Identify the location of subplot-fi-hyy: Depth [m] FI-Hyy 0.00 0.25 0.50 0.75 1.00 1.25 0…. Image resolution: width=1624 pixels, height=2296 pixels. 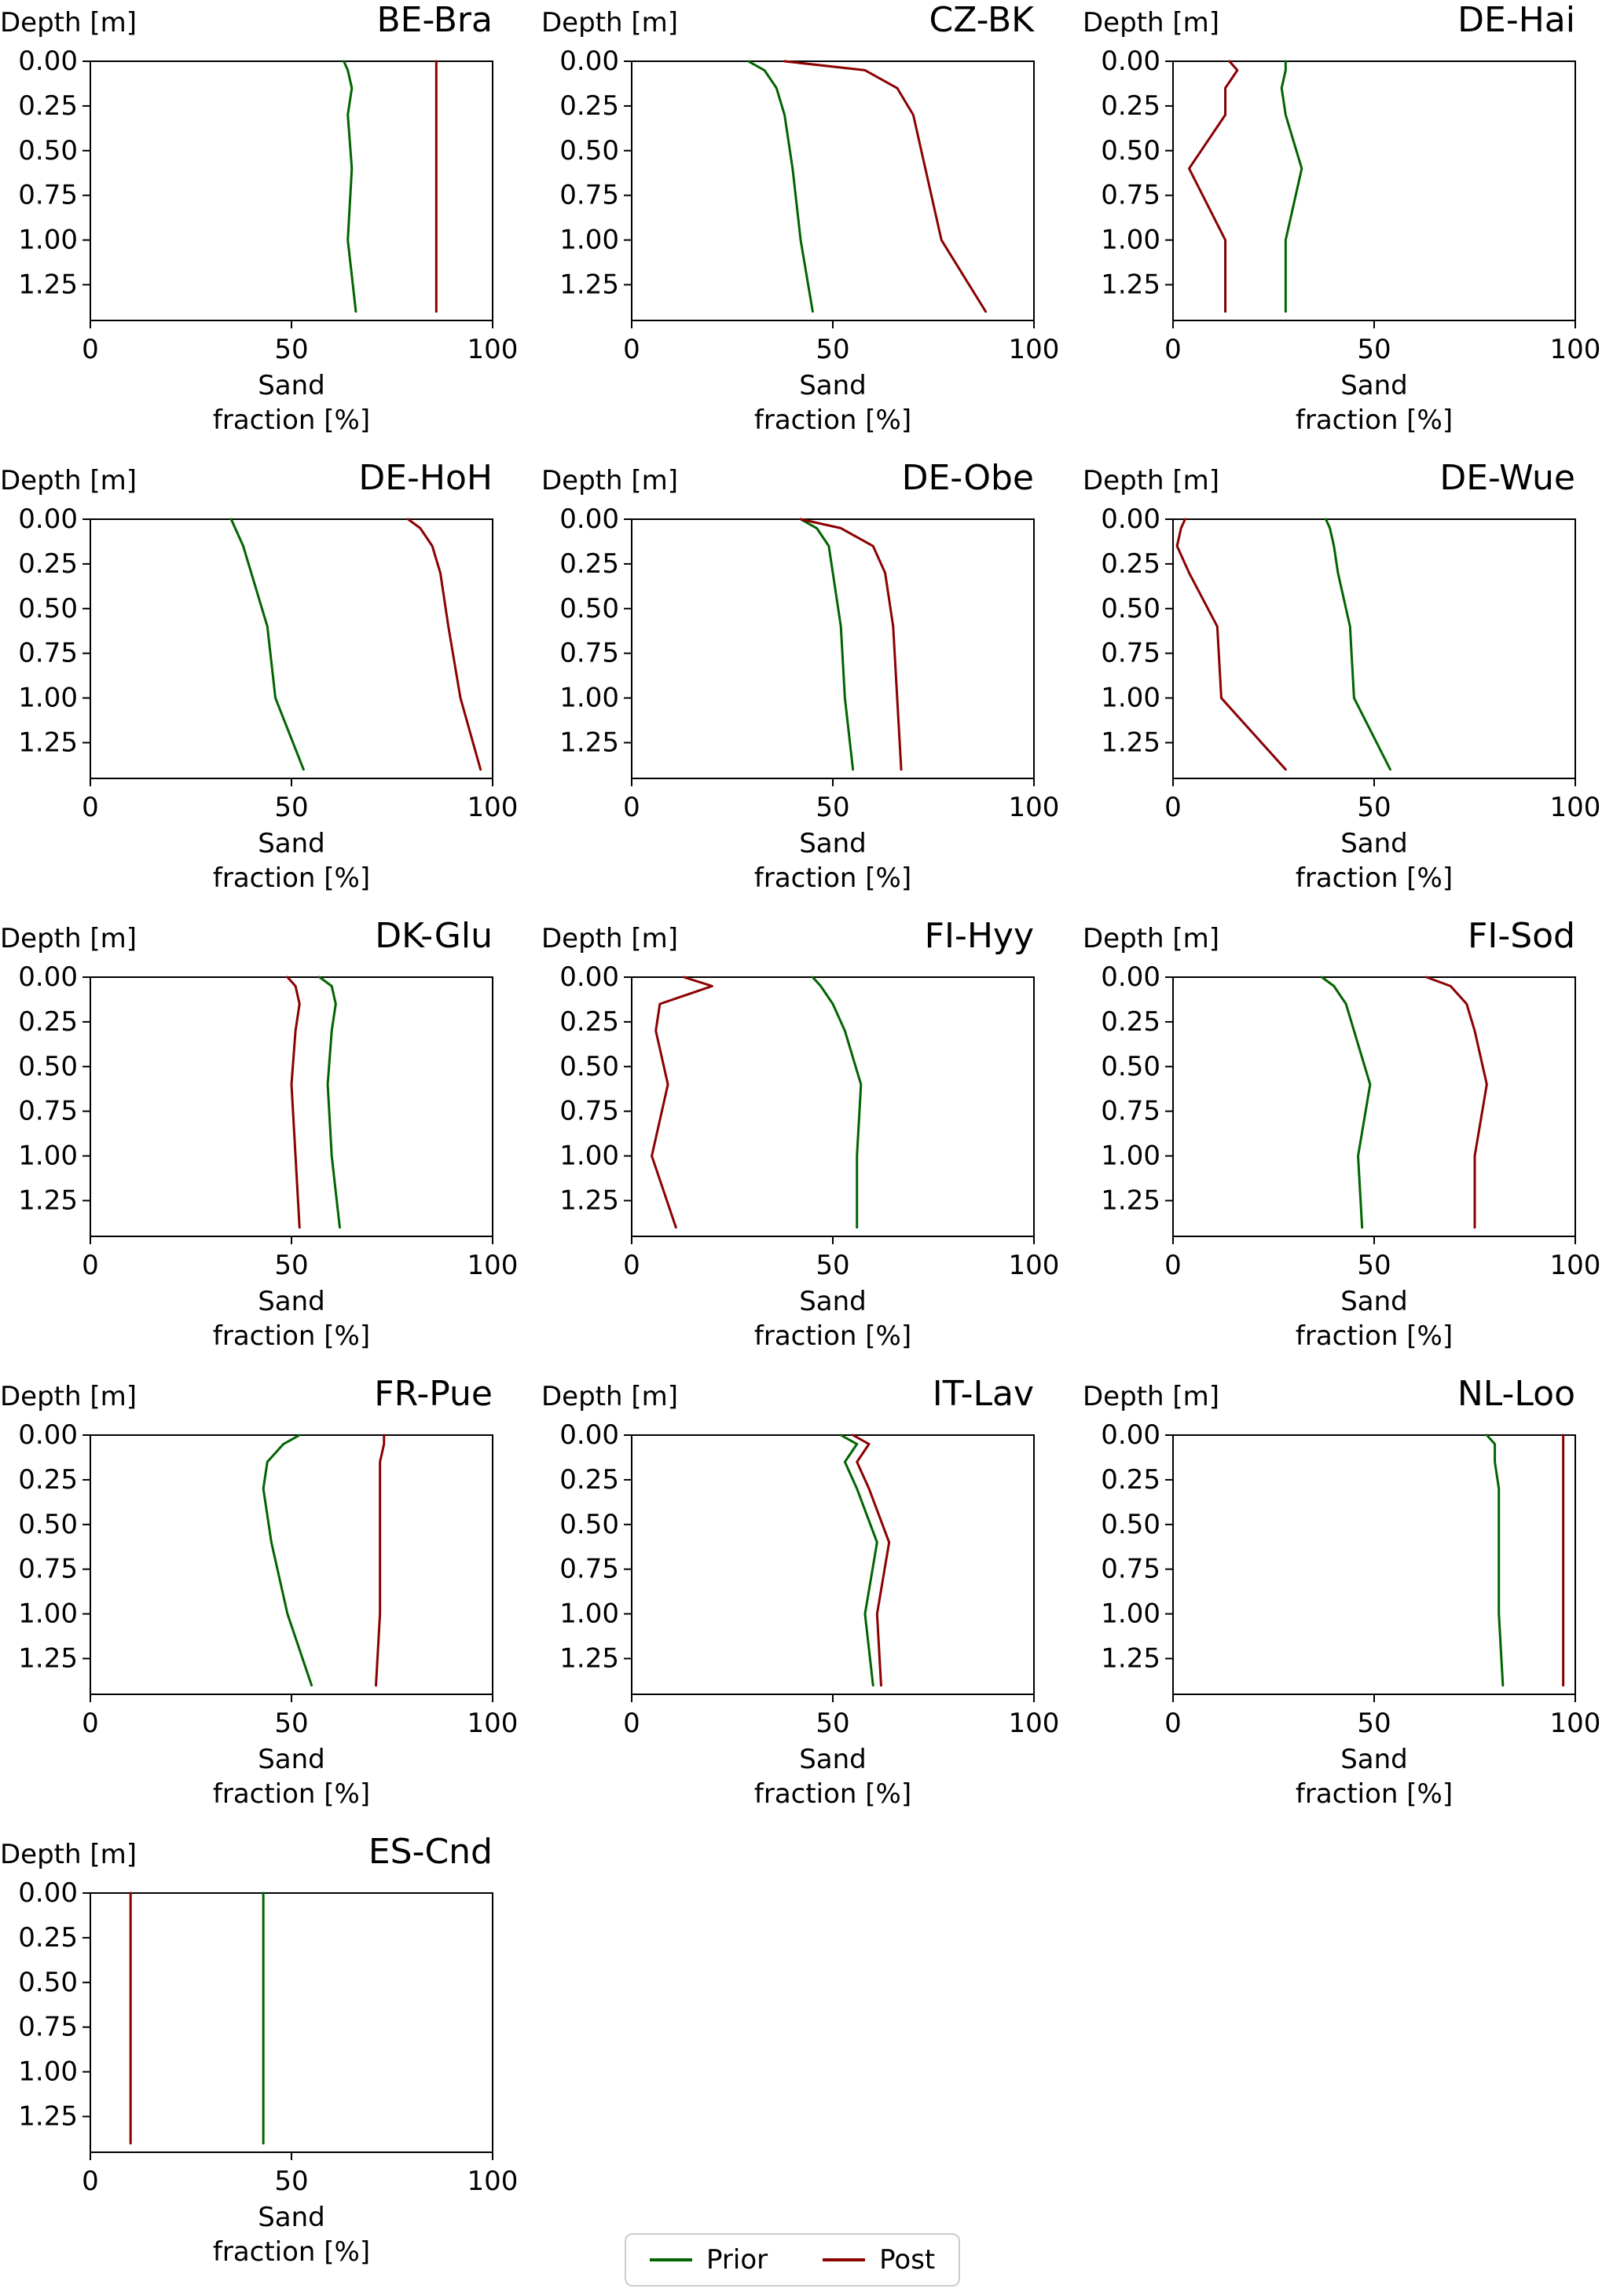
(812, 1145).